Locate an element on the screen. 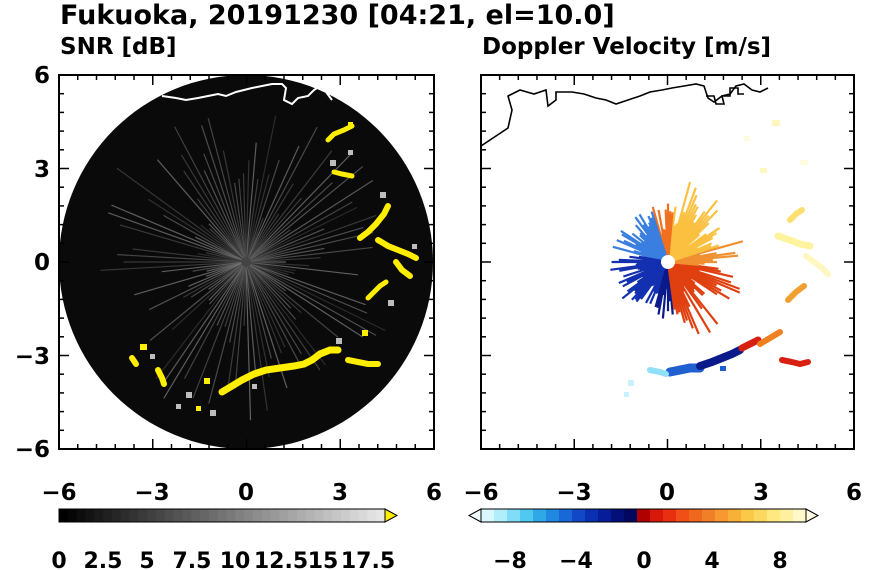 The height and width of the screenshot is (570, 870). velocity-colorbar-label: 0 is located at coordinates (643, 559).